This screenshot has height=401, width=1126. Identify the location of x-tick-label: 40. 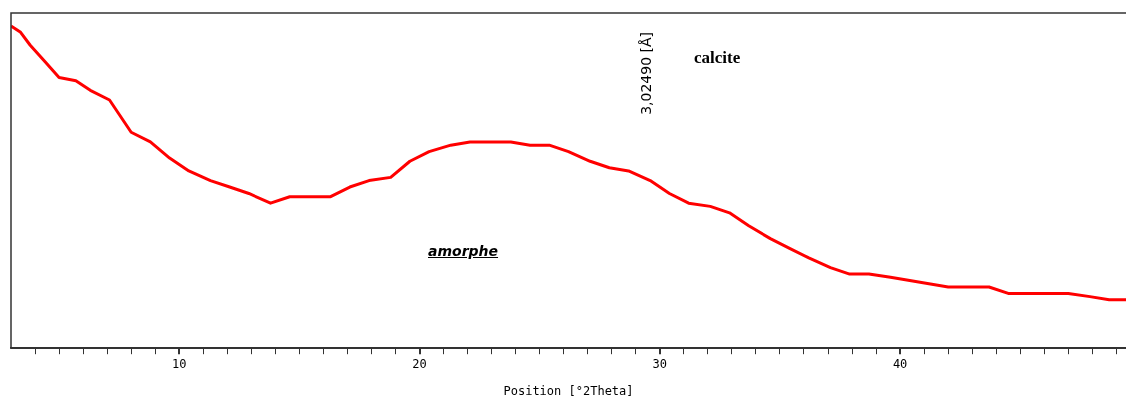
(900, 363).